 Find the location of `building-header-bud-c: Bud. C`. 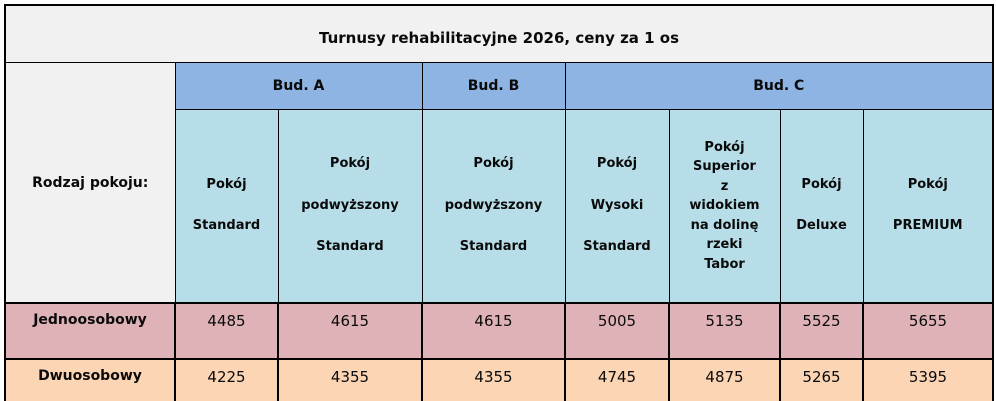

building-header-bud-c: Bud. C is located at coordinates (779, 86).